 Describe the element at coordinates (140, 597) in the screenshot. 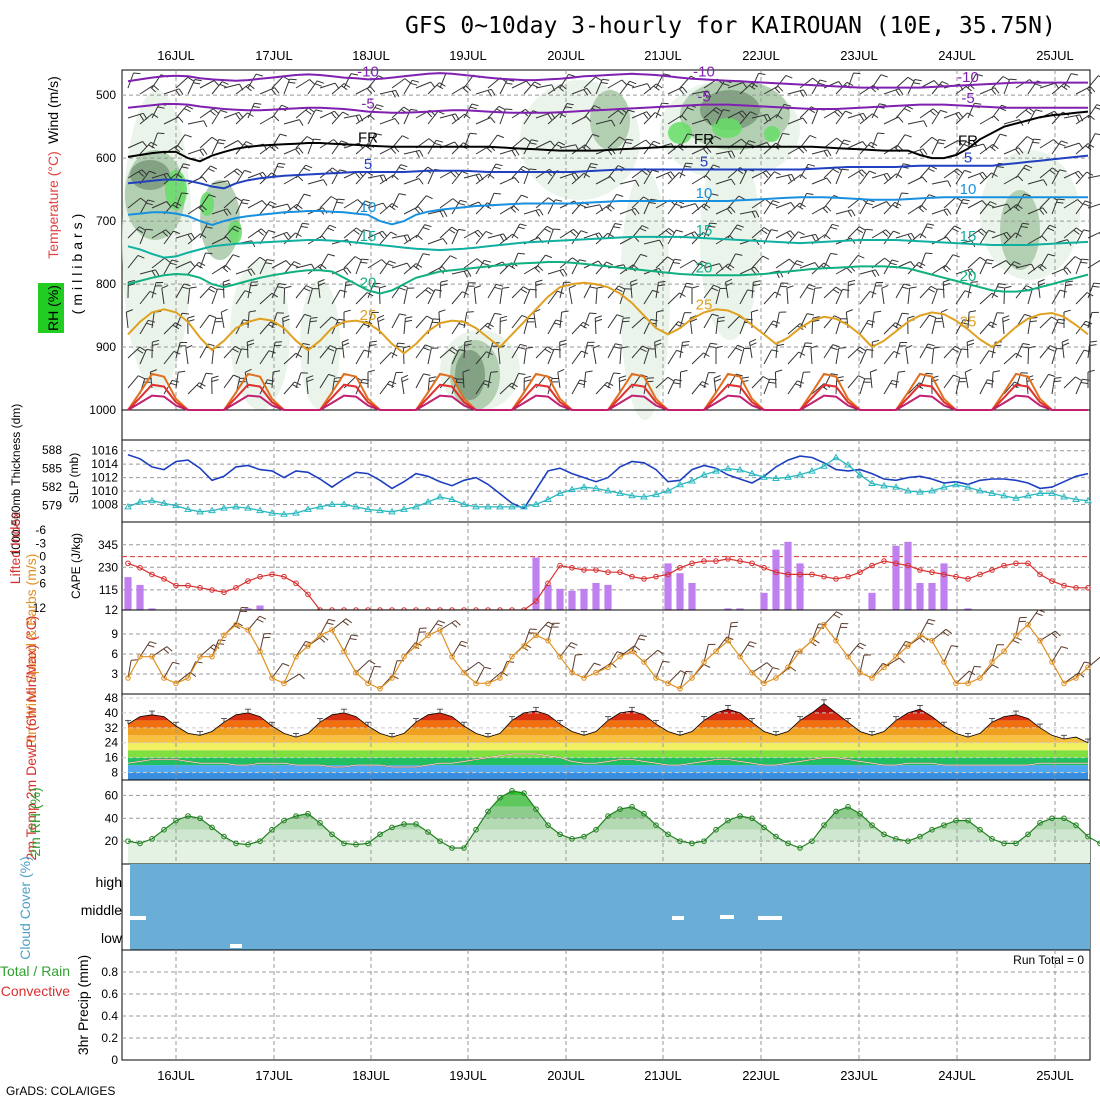

I see `cape-bar` at that location.